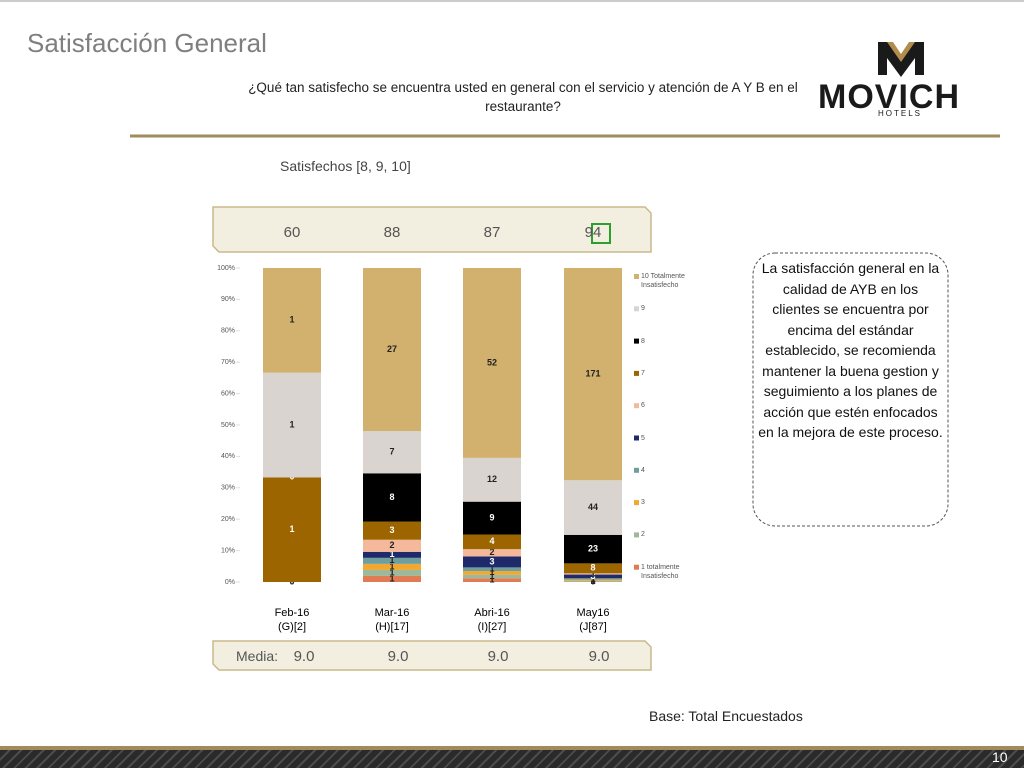 This screenshot has width=1024, height=768. What do you see at coordinates (663, 281) in the screenshot?
I see `legend-label: 10 Totalmente Insatisfecho` at bounding box center [663, 281].